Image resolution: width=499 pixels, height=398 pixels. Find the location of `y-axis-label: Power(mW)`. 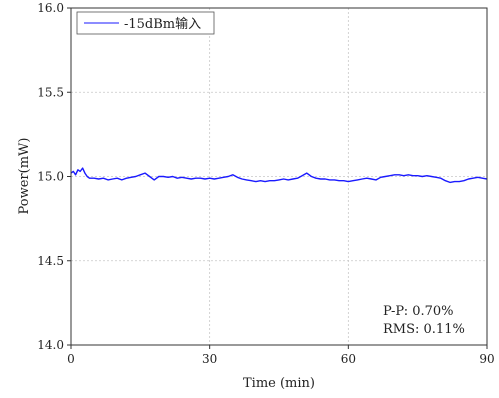

y-axis-label: Power(mW) is located at coordinates (24, 176).